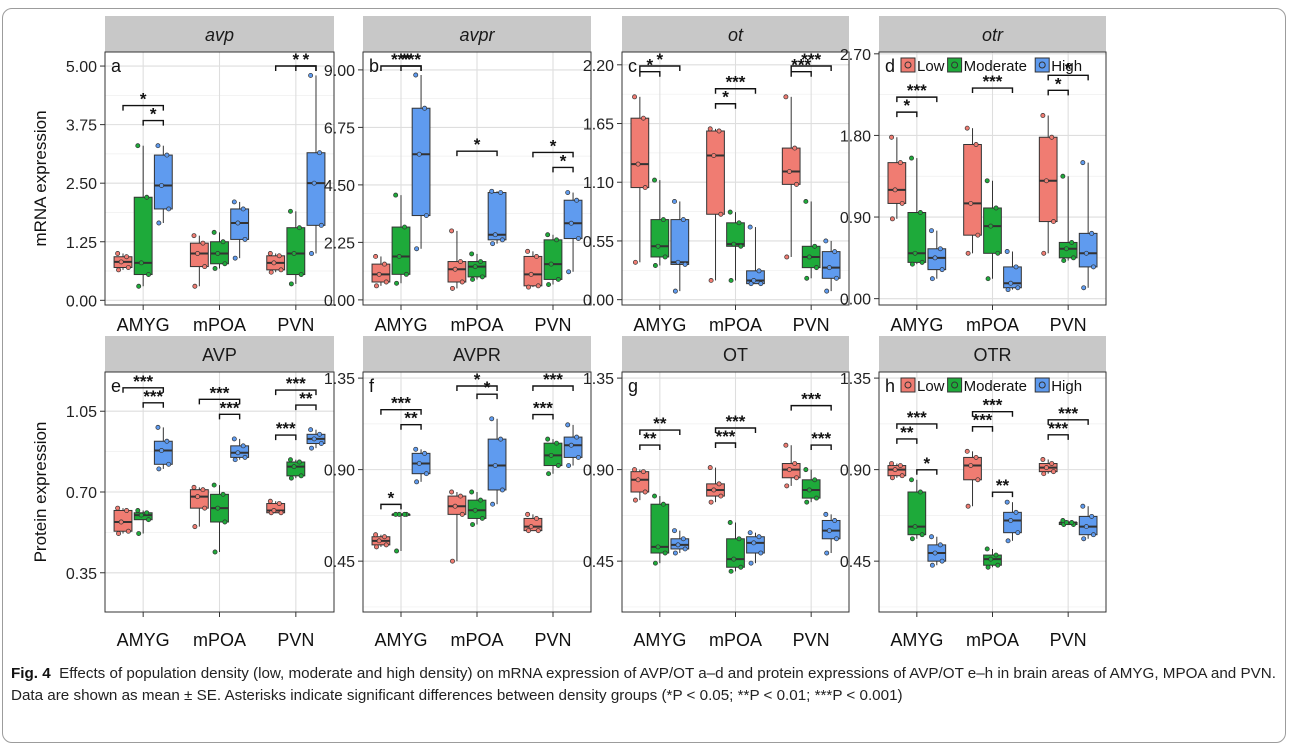 This screenshot has height=749, width=1292. Describe the element at coordinates (971, 466) in the screenshot. I see `panel-h-box-low-mpoa-point` at that location.